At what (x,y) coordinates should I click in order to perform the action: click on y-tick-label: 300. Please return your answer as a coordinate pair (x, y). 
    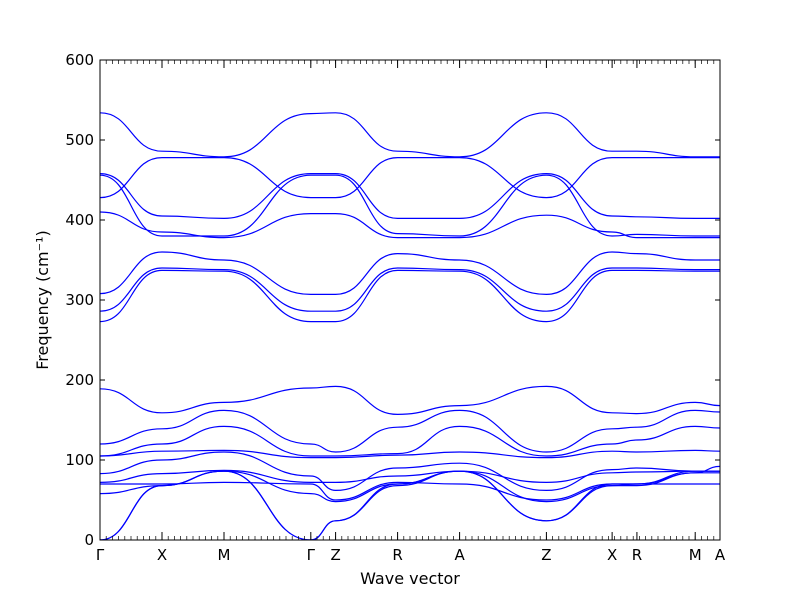
    Looking at the image, I should click on (79, 300).